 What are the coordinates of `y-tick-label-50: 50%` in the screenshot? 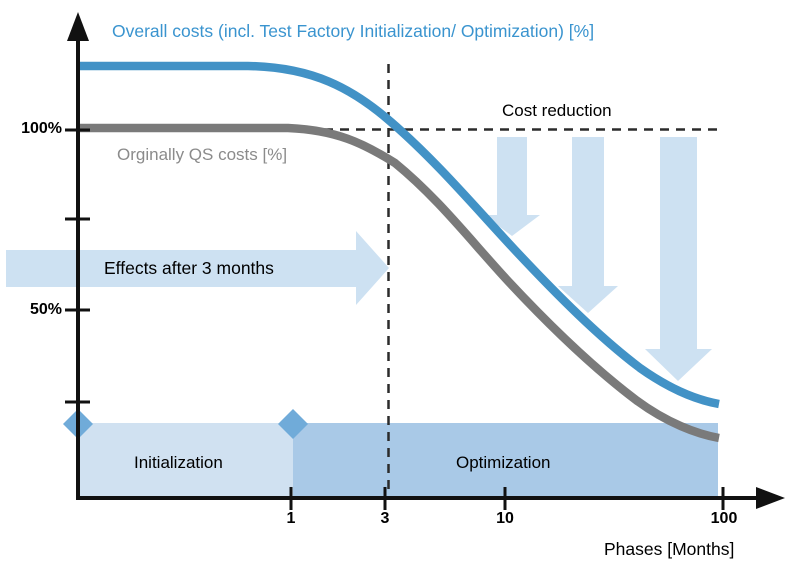 It's located at (45, 309).